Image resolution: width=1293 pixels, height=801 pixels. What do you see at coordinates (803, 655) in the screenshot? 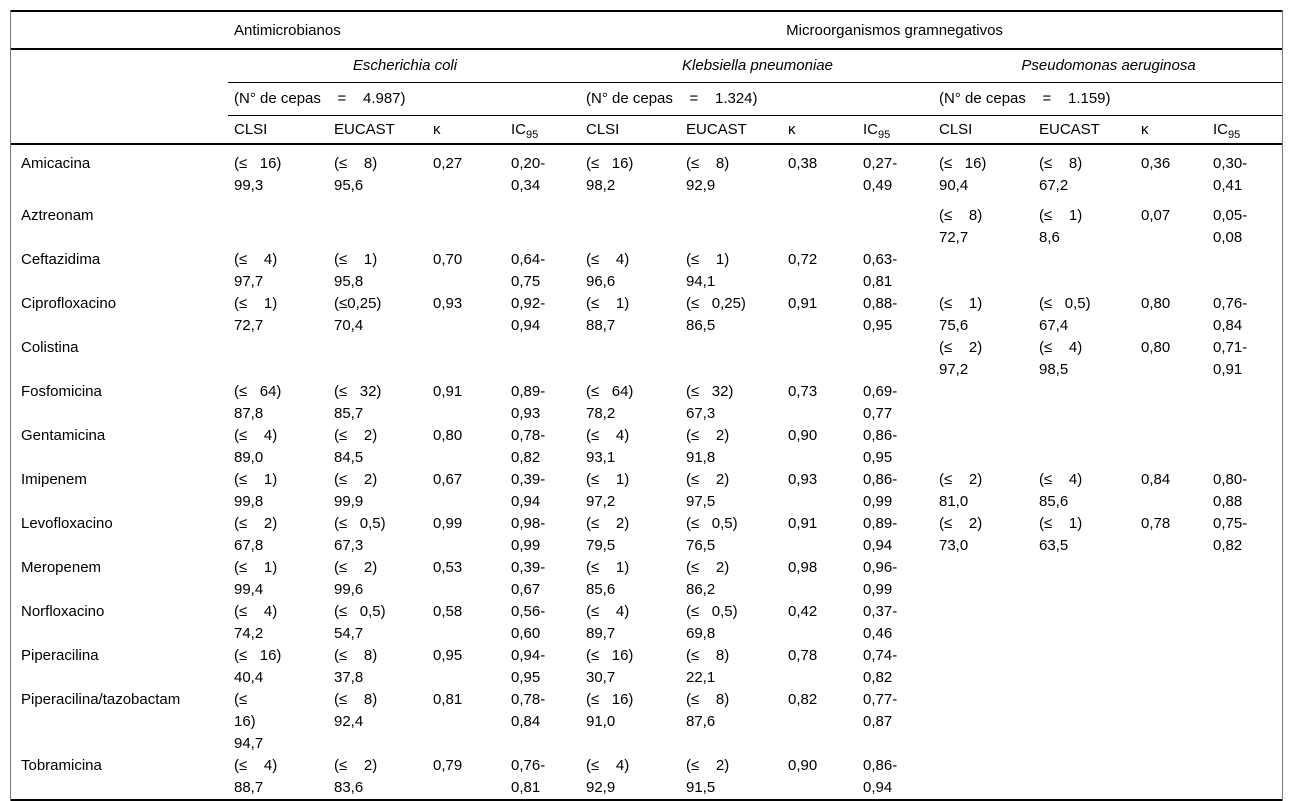
I see `value-cell: 0,78` at bounding box center [803, 655].